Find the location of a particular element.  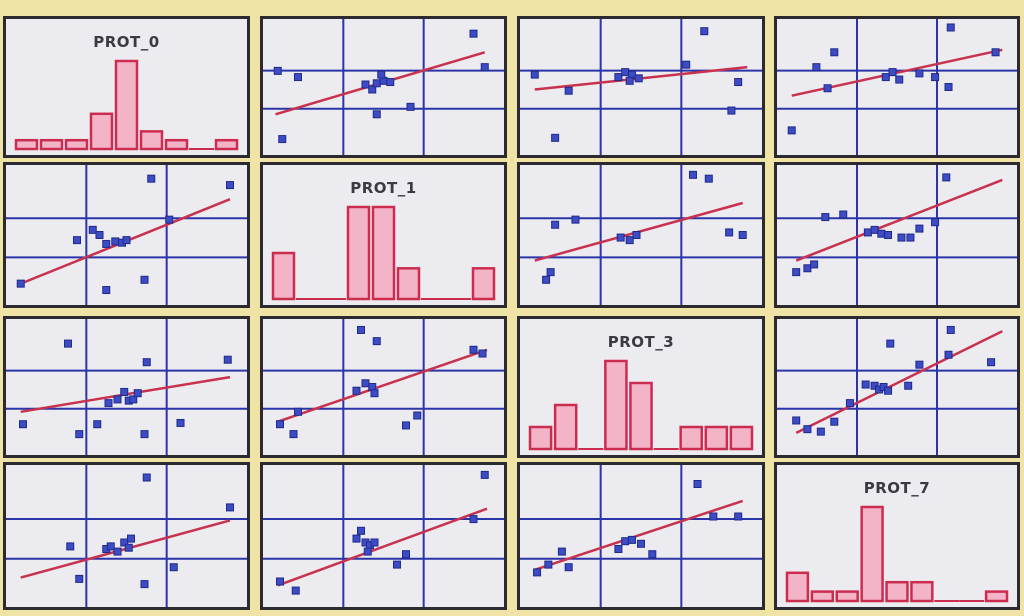

panel-r1-c2 is located at coordinates (641, 235).